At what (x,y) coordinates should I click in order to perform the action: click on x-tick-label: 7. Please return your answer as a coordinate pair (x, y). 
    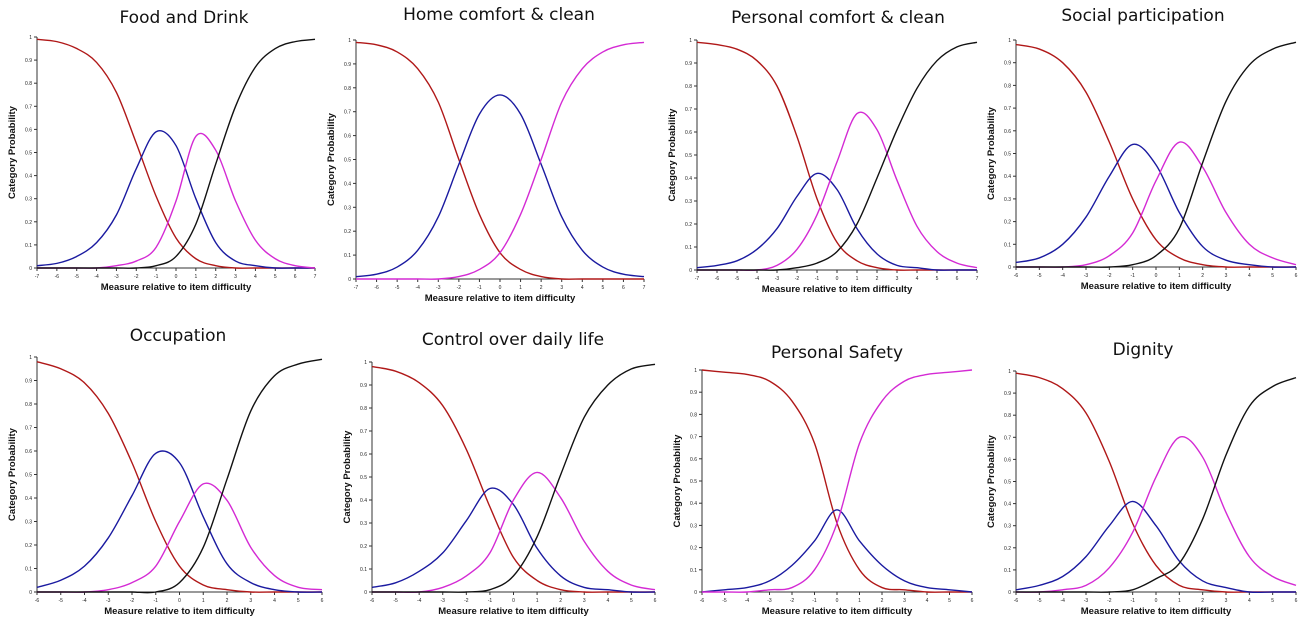
    Looking at the image, I should click on (315, 277).